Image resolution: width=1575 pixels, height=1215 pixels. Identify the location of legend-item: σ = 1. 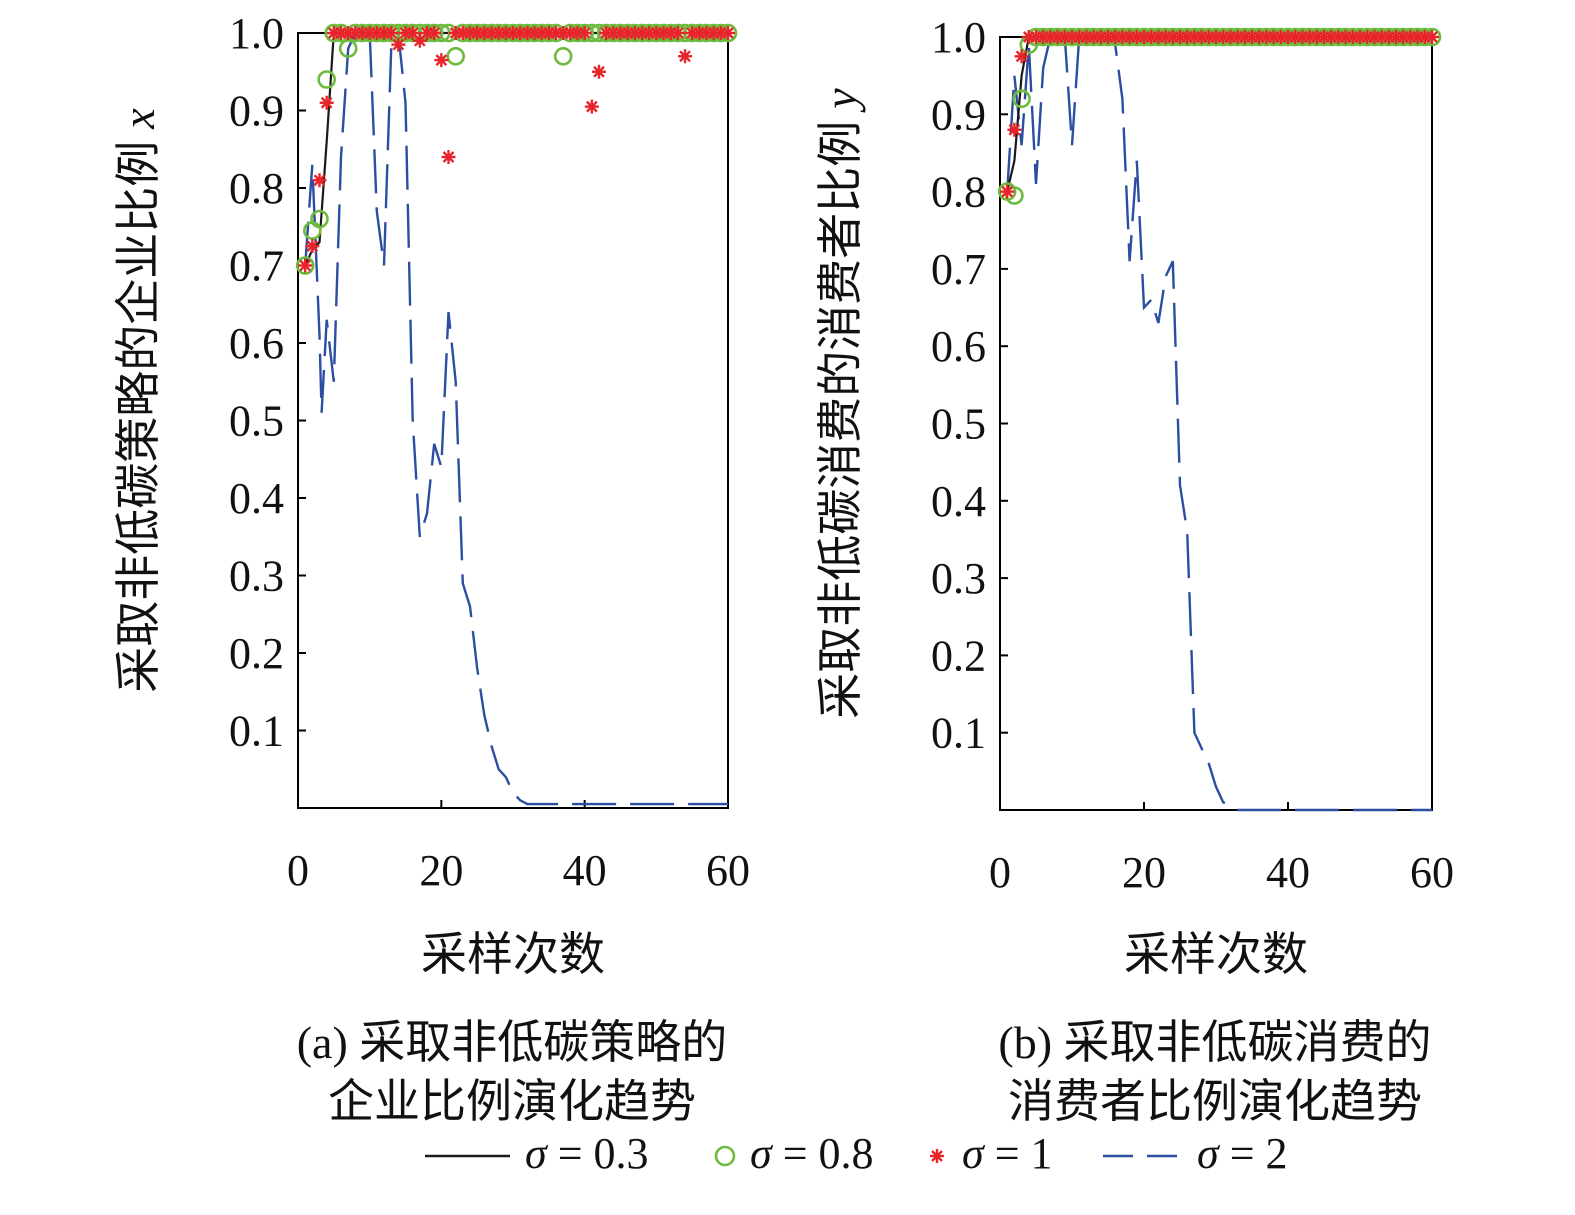
(991, 1153).